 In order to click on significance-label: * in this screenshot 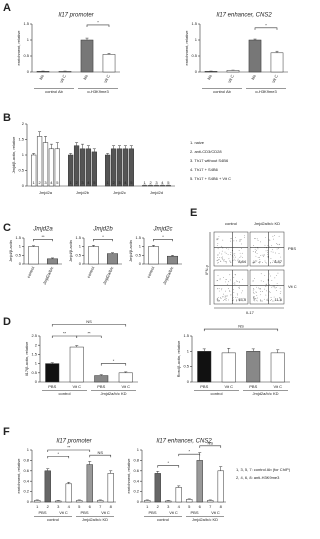, I will do `click(266, 24)`.